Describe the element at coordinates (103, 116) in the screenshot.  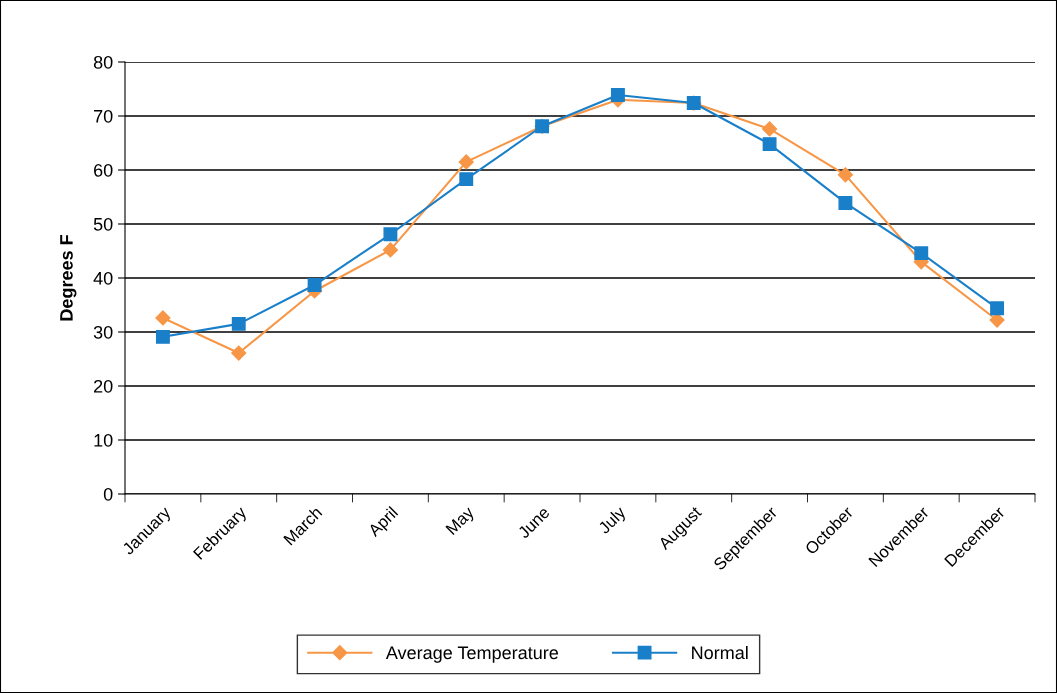
I see `y-tick-label: 70` at that location.